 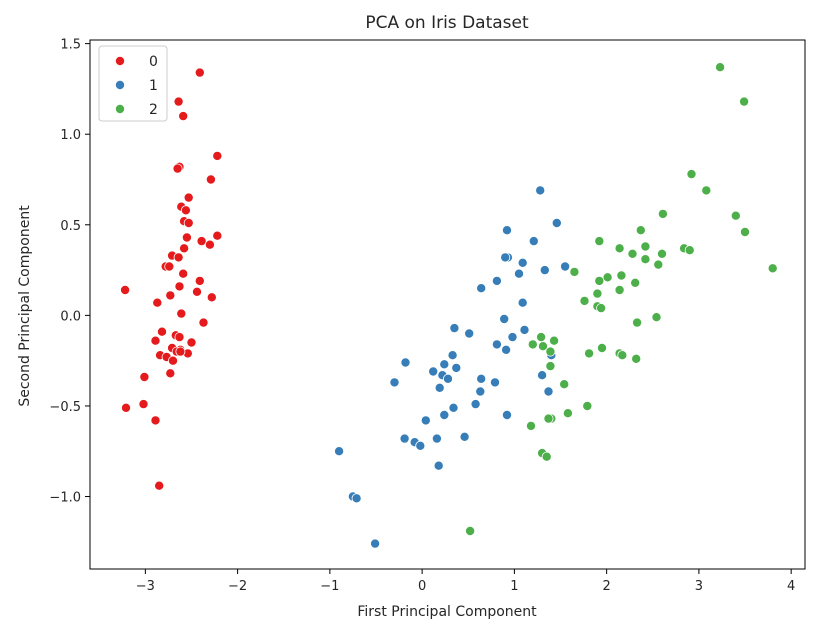 What do you see at coordinates (514, 586) in the screenshot?
I see `x-tick-label: 1` at bounding box center [514, 586].